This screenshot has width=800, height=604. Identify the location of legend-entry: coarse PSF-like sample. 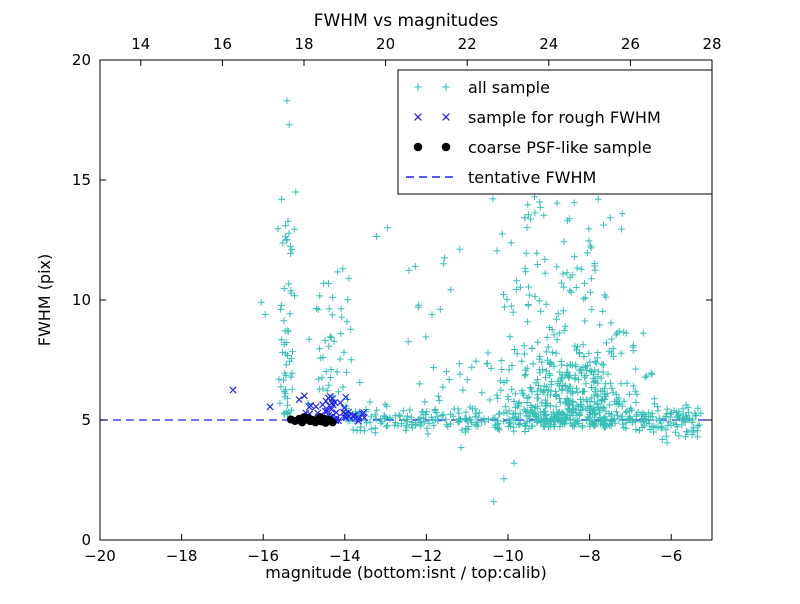
(532, 147).